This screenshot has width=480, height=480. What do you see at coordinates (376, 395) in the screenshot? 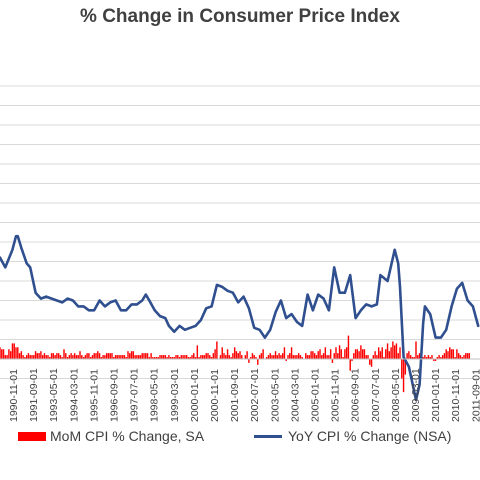
I see `x-tick-label: 2007-07-01` at bounding box center [376, 395].